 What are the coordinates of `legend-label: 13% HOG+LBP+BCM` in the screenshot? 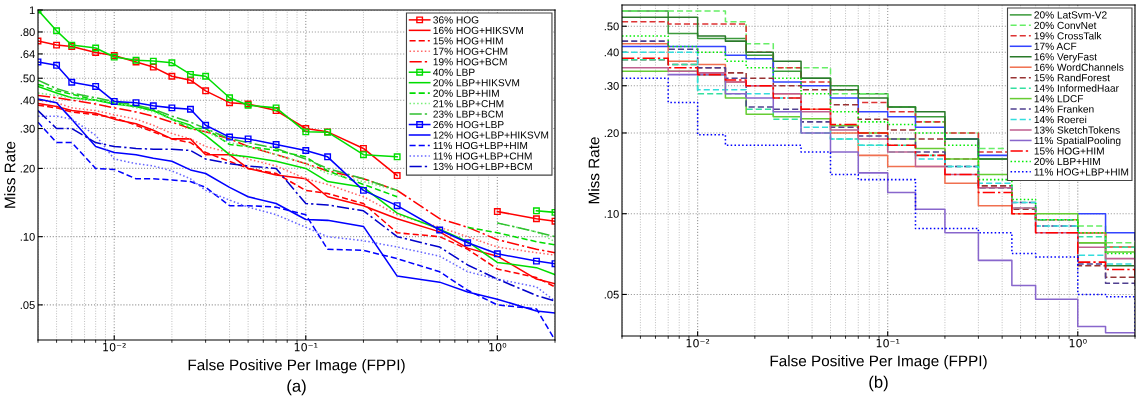 It's located at (482, 166).